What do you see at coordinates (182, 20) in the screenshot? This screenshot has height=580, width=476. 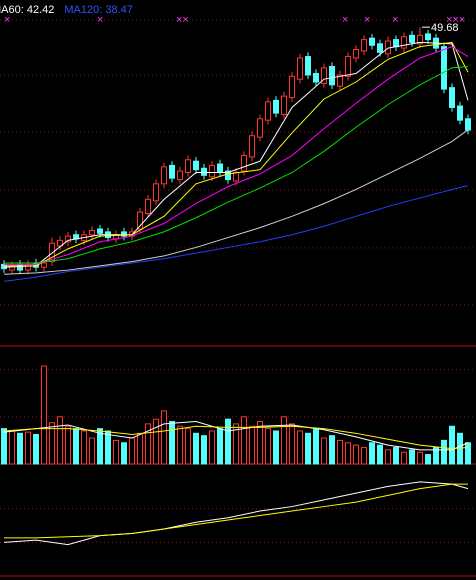 I see `signal-marker: ××` at bounding box center [182, 20].